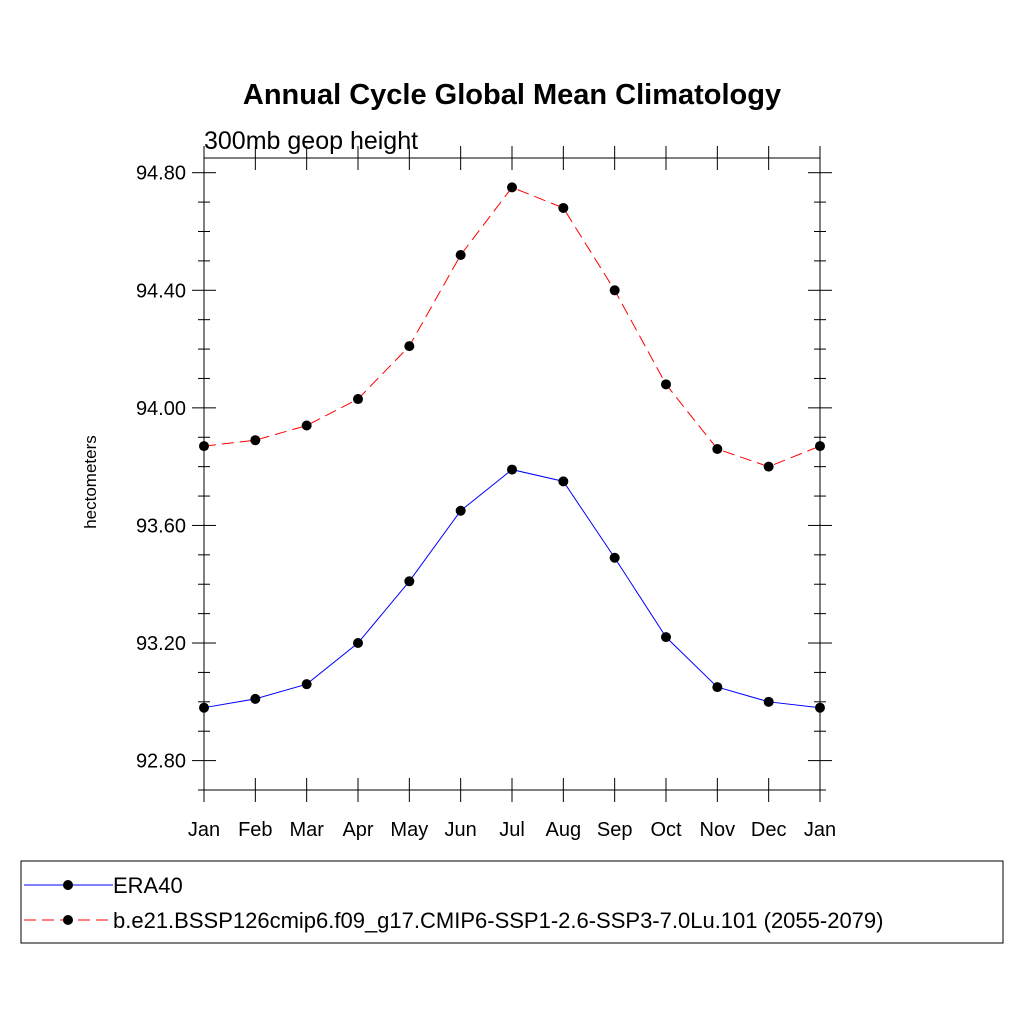 The height and width of the screenshot is (1024, 1024). Describe the element at coordinates (666, 830) in the screenshot. I see `x-tick-label: Oct` at that location.